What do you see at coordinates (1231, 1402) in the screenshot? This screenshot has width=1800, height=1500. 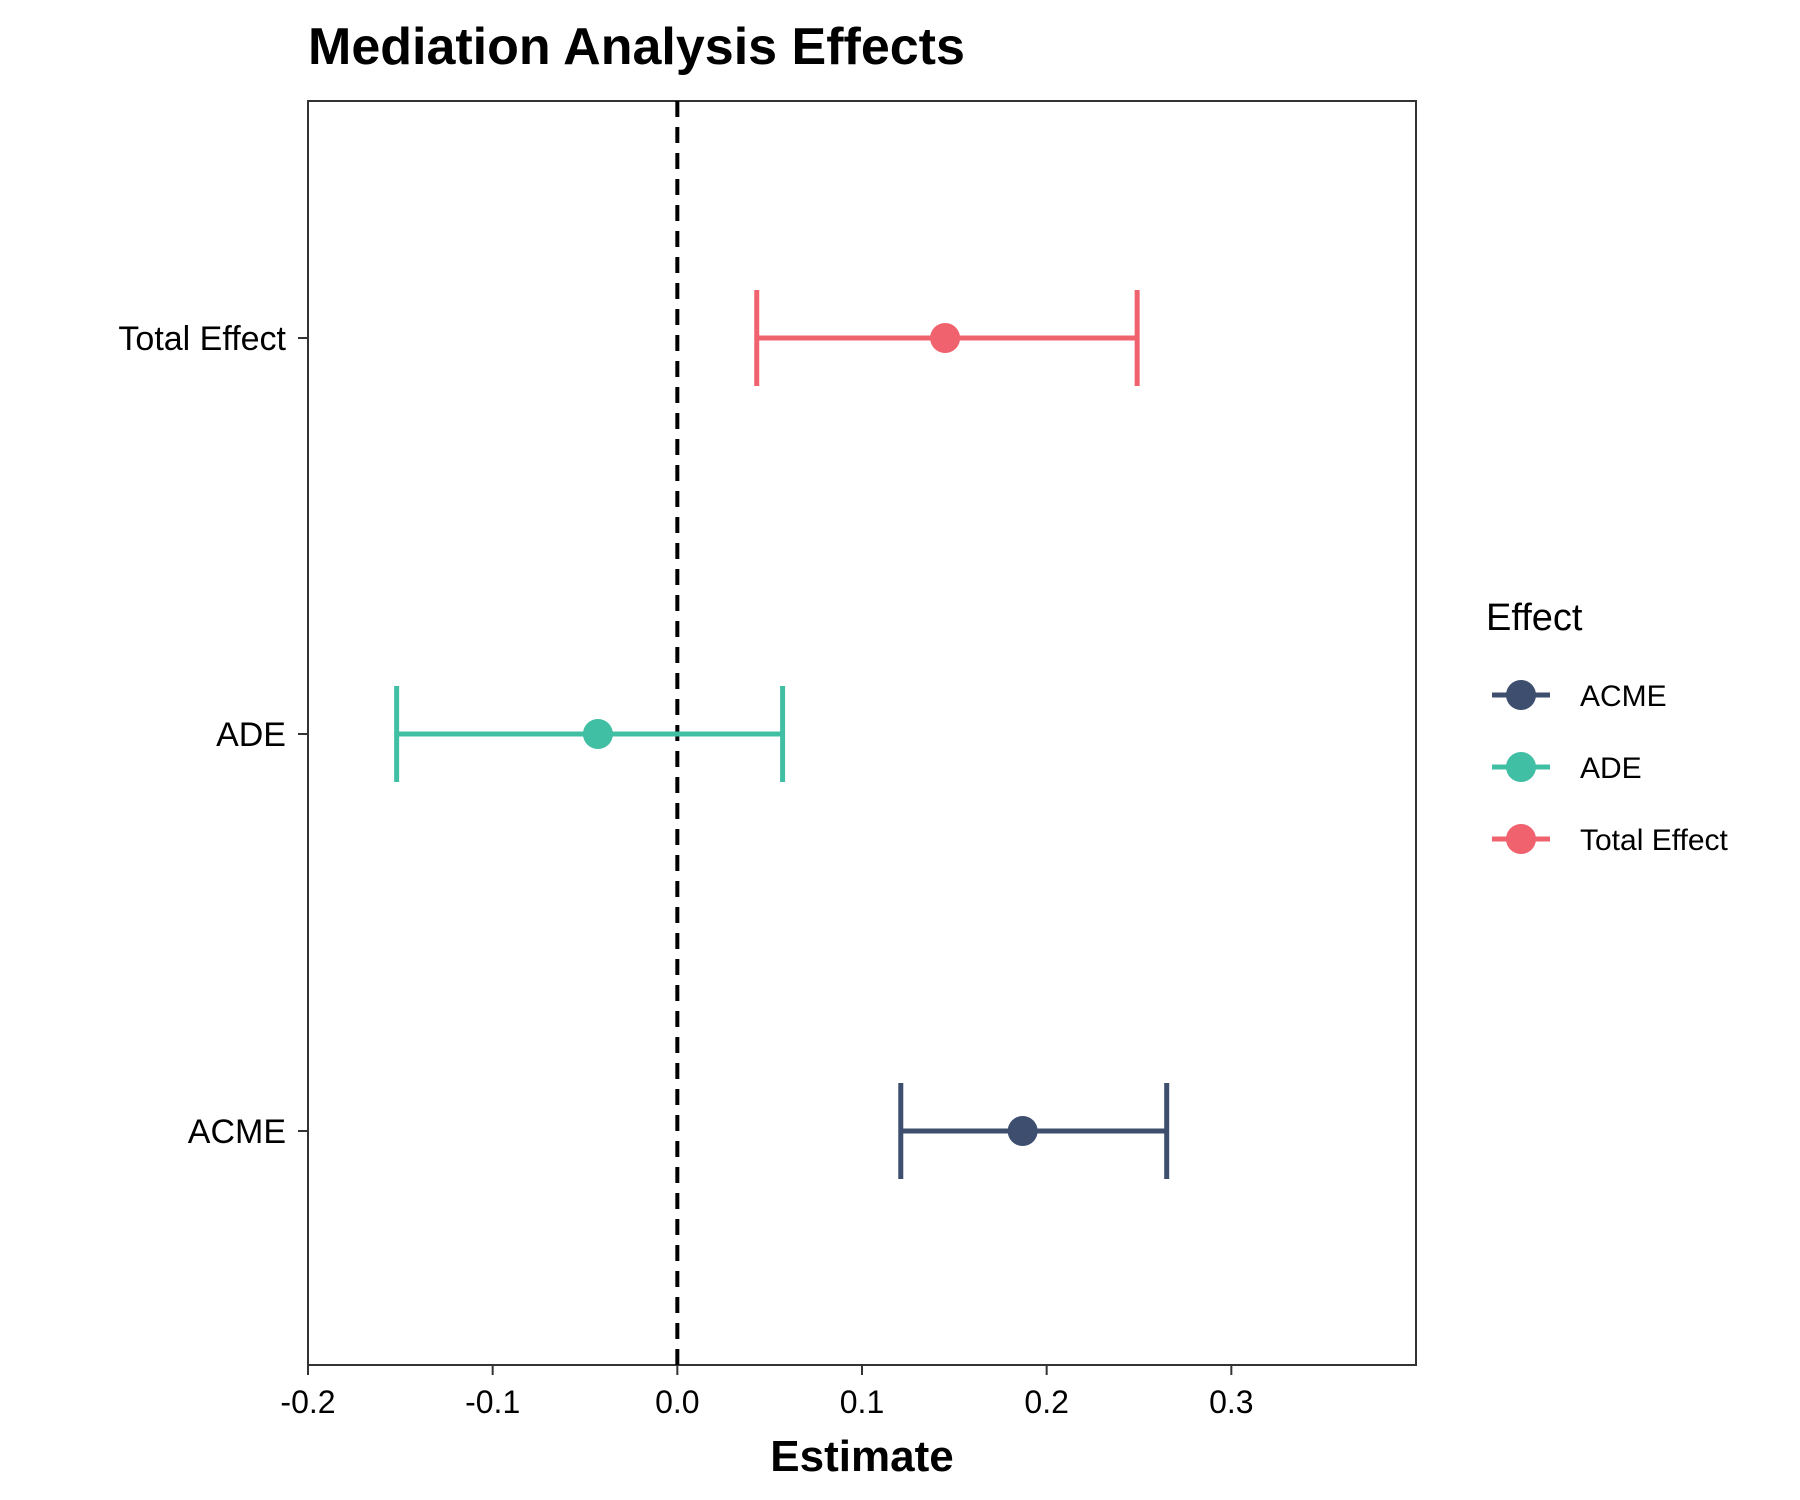 I see `x-tick-label: 0.3` at bounding box center [1231, 1402].